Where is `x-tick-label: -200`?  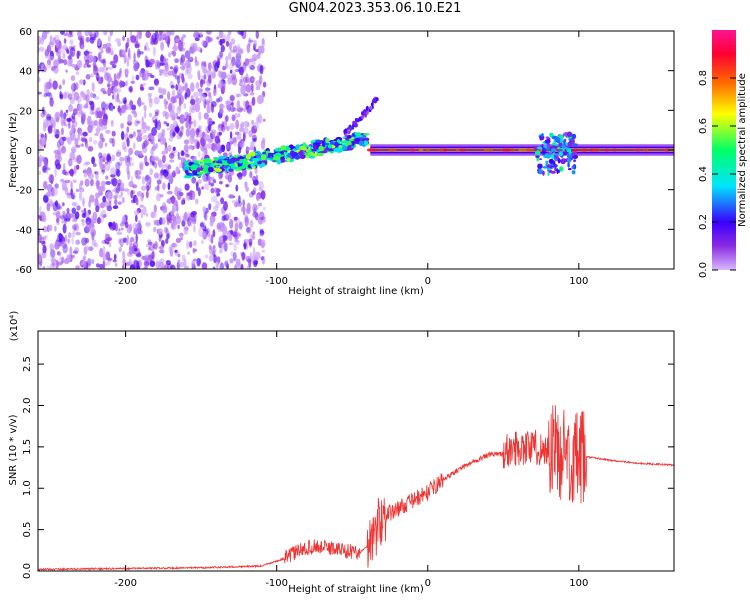
x-tick-label: -200 is located at coordinates (125, 281).